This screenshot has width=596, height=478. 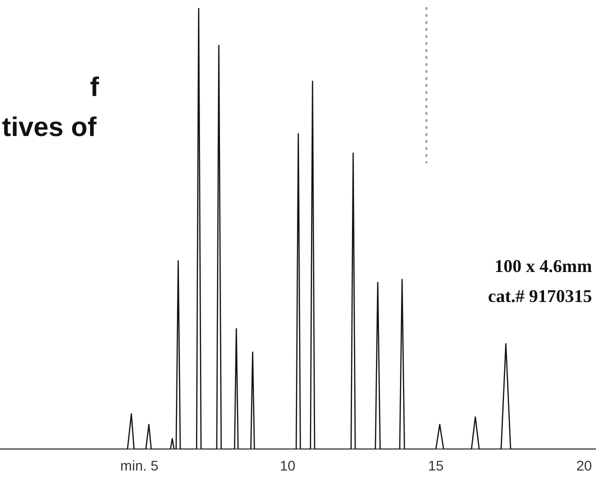 I want to click on annotation: 100 x 4.6mm, so click(x=543, y=266).